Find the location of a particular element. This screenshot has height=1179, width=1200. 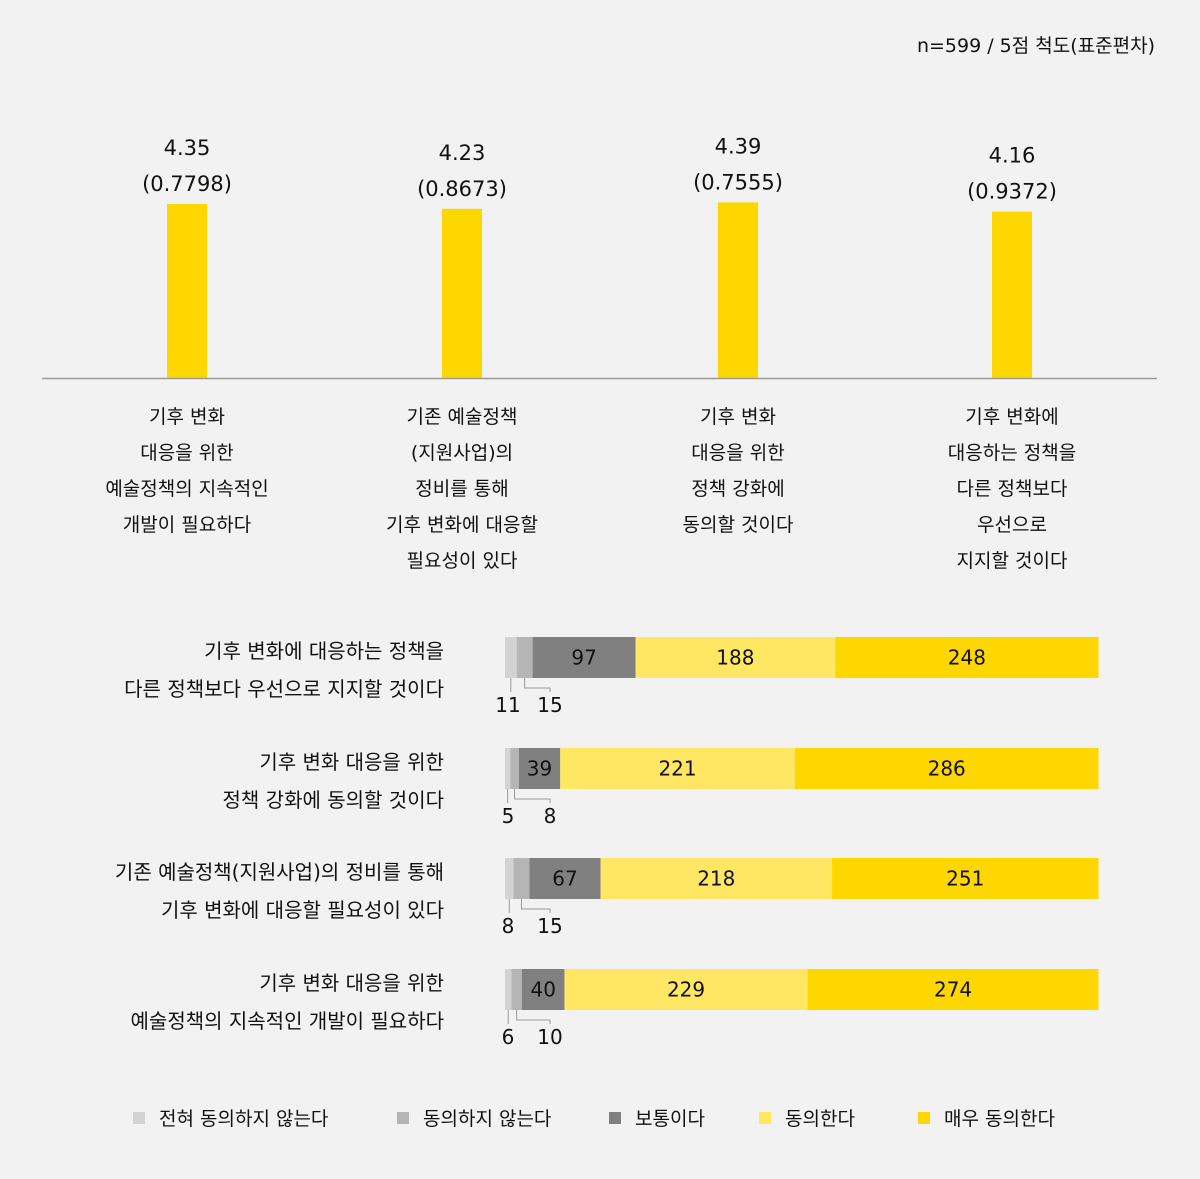

small-value-label-row-4-series-1: 6 is located at coordinates (508, 1037).